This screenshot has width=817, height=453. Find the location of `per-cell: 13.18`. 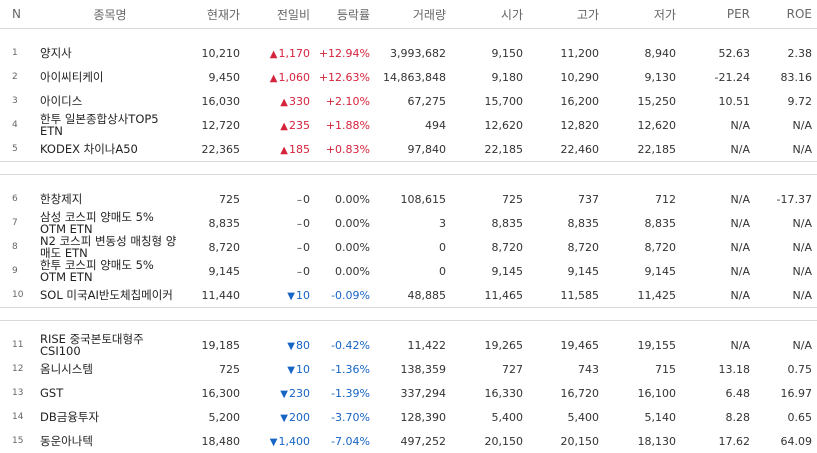

per-cell: 13.18 is located at coordinates (718, 369).